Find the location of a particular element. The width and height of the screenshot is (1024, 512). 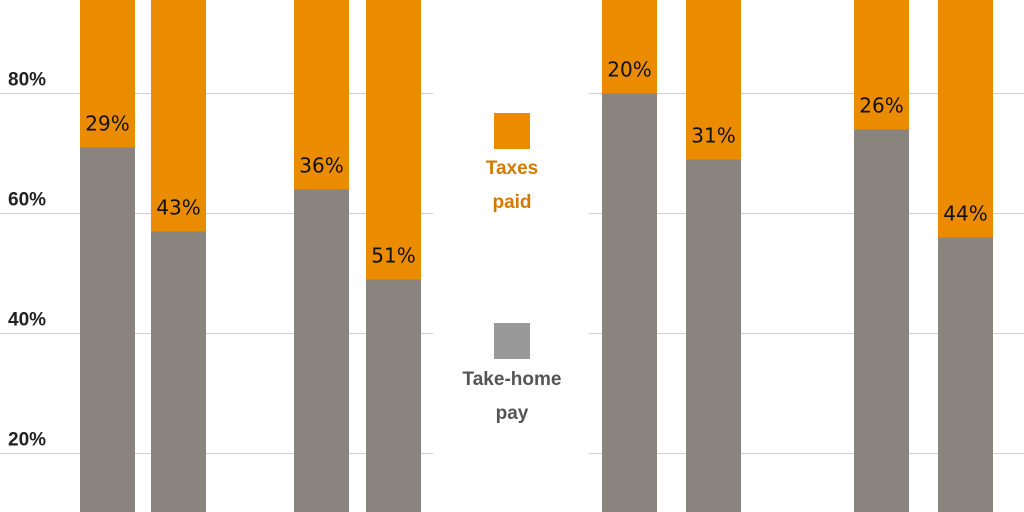

legend-label-taxes-line1: Taxes is located at coordinates (512, 168).